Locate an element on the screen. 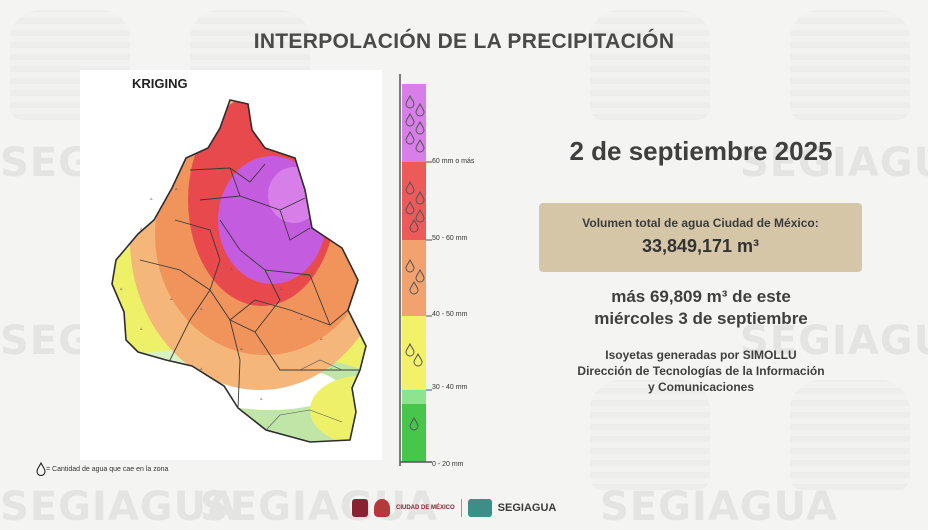 This screenshot has width=928, height=530. report-date: 2 de septiembre 2025 is located at coordinates (701, 151).